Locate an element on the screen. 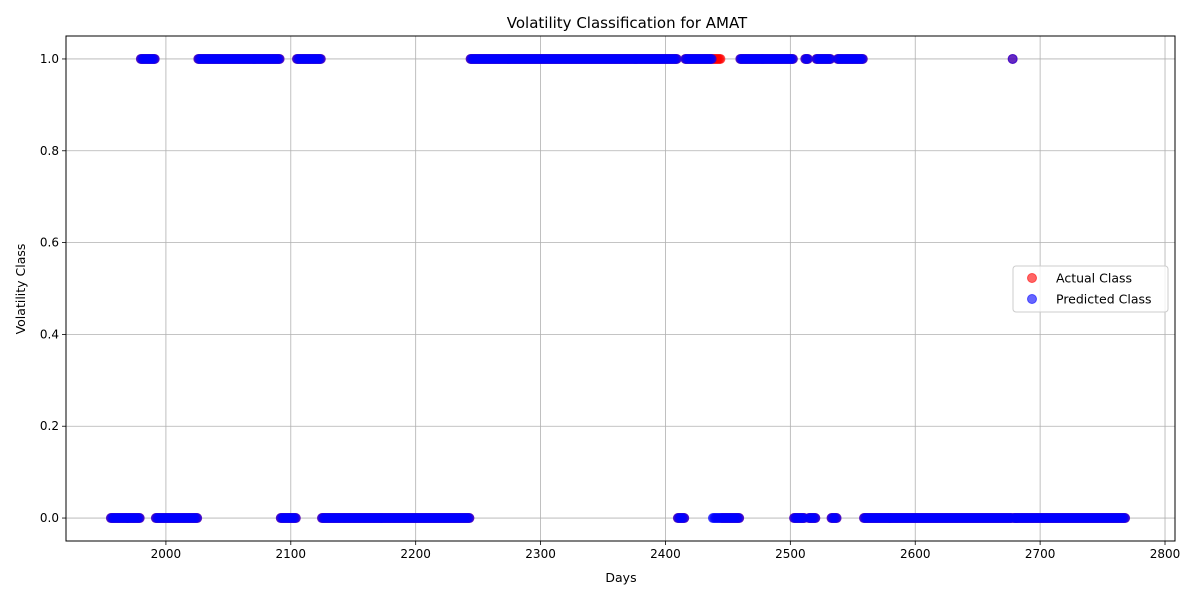  legend-frame is located at coordinates (1090, 289).